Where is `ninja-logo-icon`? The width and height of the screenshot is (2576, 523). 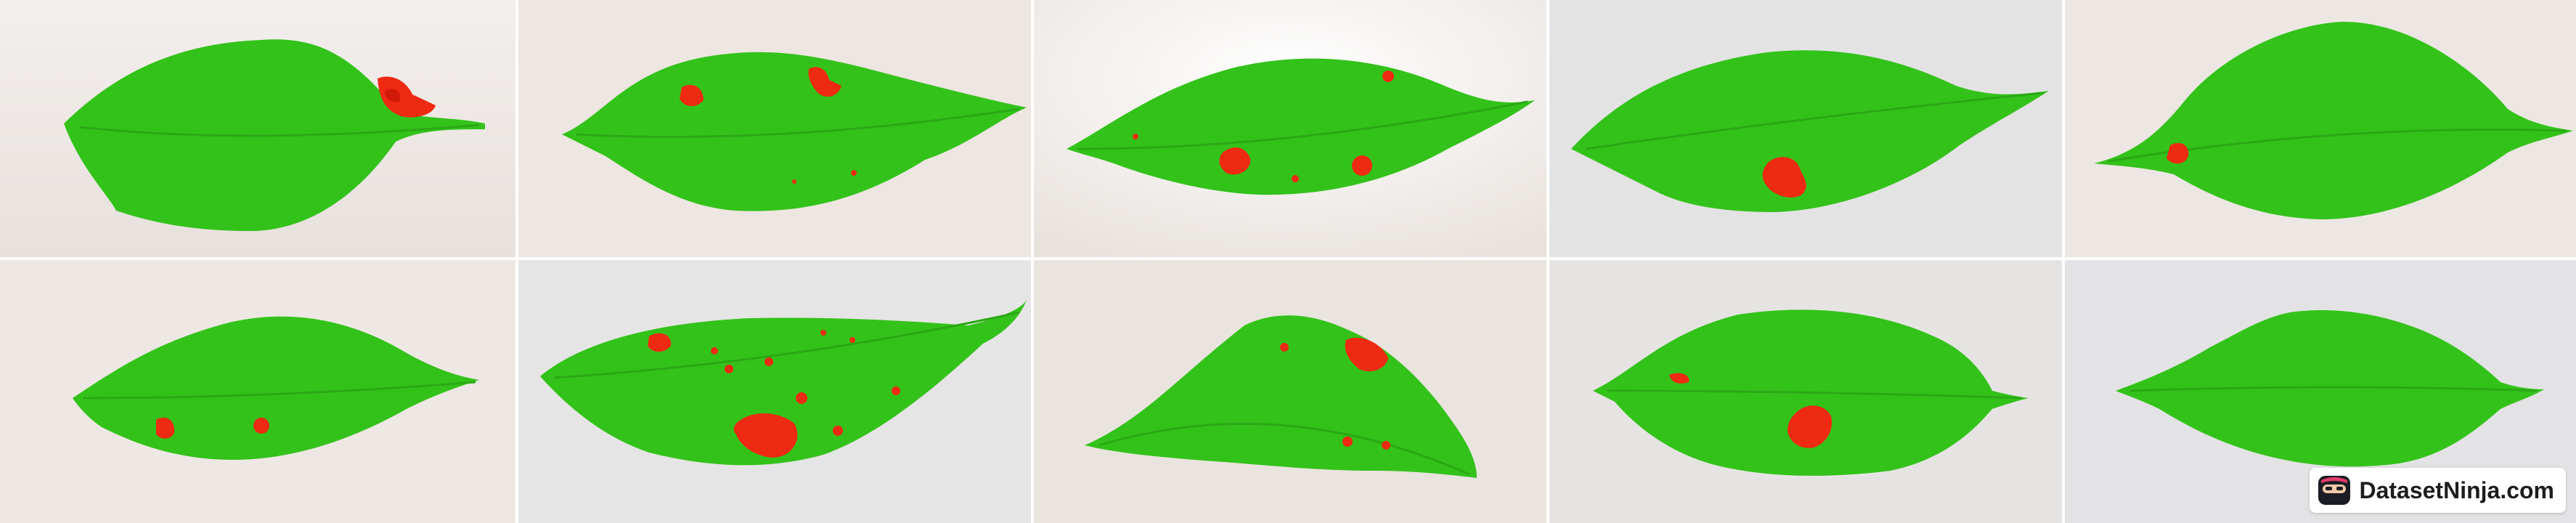 ninja-logo-icon is located at coordinates (2334, 490).